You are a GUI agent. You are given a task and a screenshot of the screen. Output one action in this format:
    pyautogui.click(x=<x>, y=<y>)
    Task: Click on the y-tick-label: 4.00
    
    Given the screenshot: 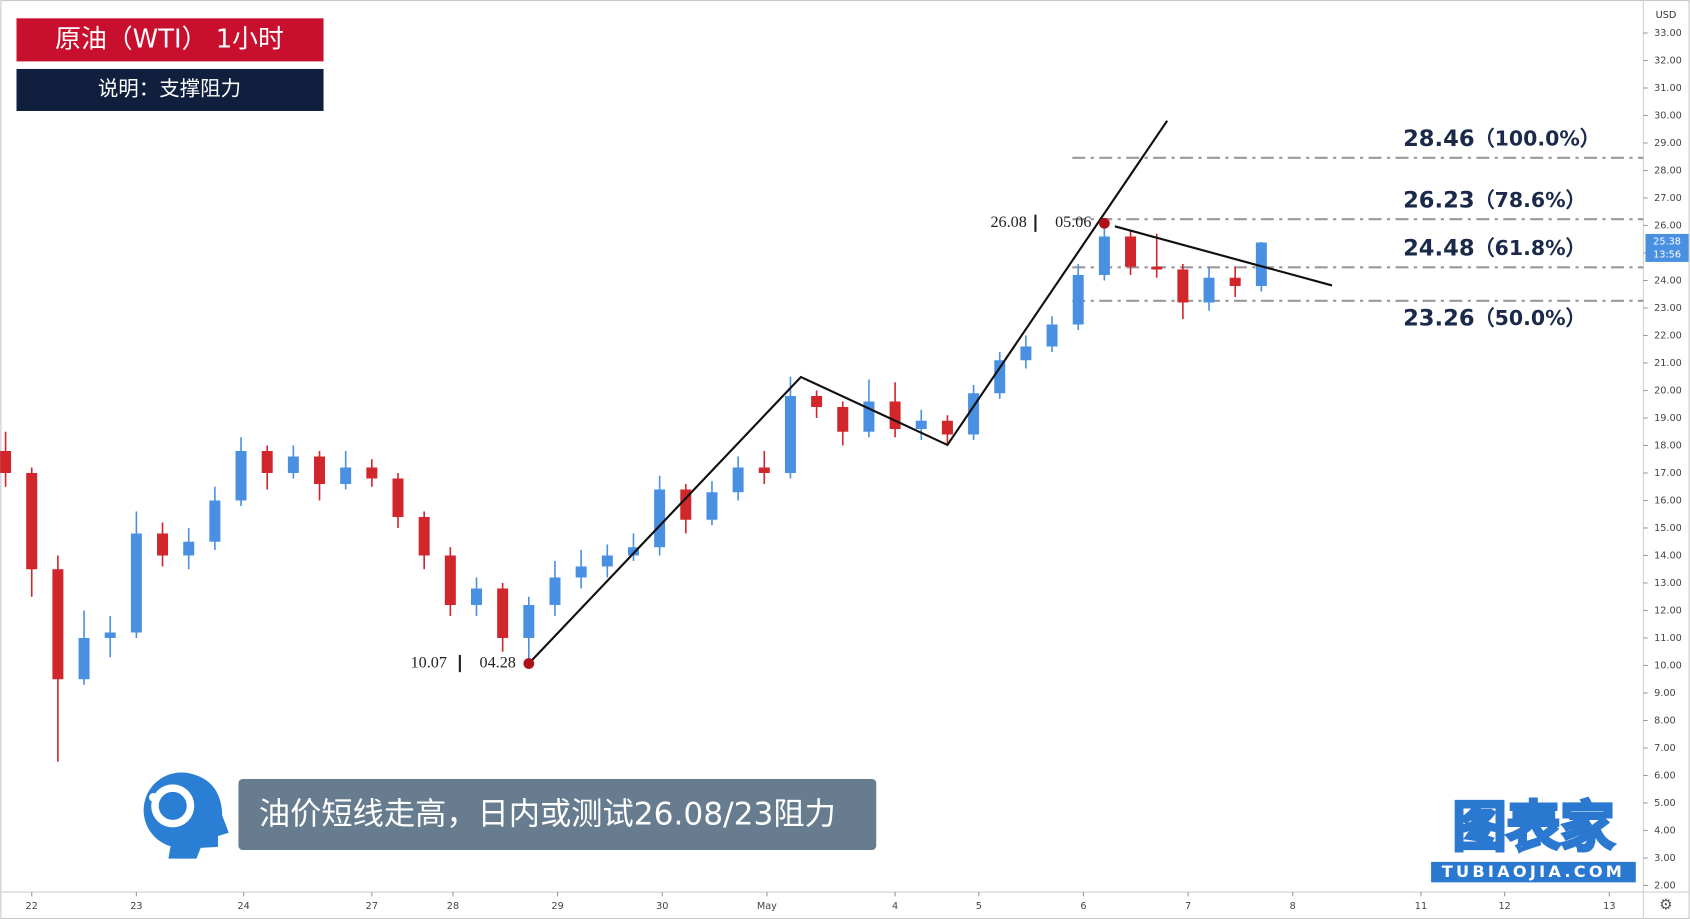 What is the action you would take?
    pyautogui.click(x=1665, y=830)
    